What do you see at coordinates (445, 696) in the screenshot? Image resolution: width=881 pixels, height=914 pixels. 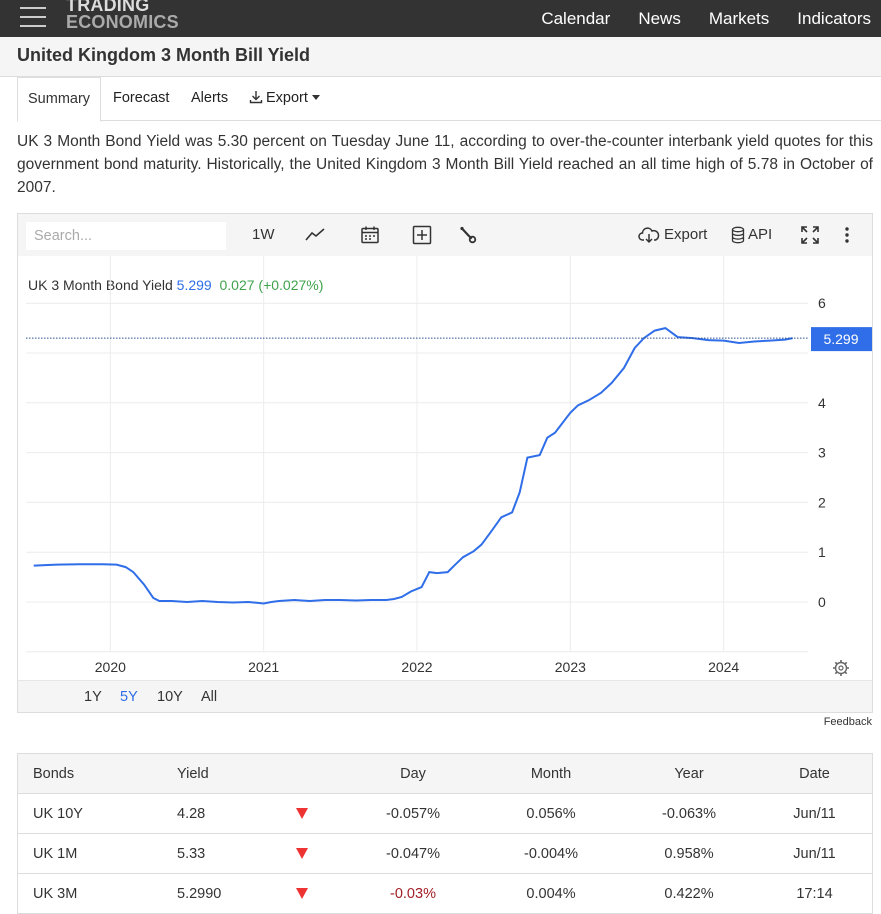 I see `range-selector: 1Y 5Y 10Y All` at bounding box center [445, 696].